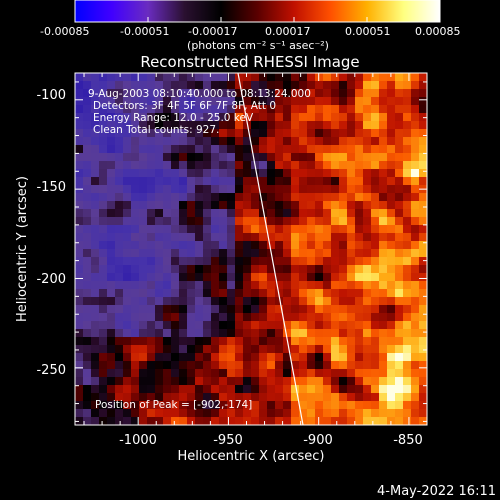  I want to click on annotation-clean: Clean Total counts: 927., so click(156, 130).